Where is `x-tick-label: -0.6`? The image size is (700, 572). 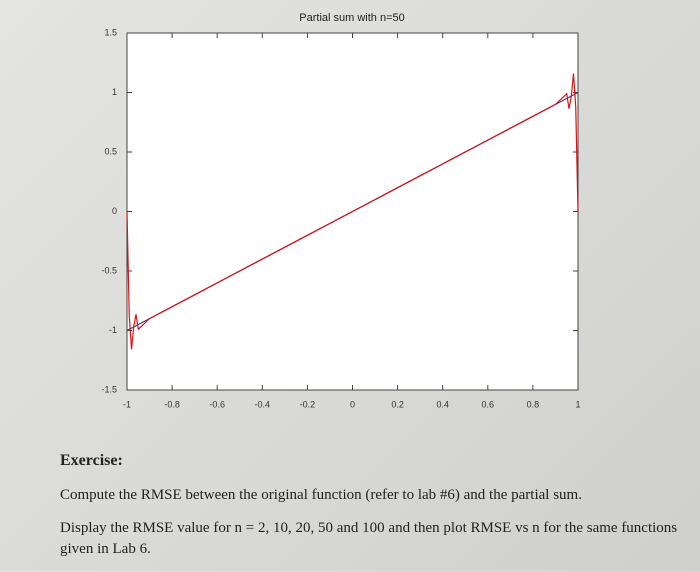 x-tick-label: -0.6 is located at coordinates (217, 404).